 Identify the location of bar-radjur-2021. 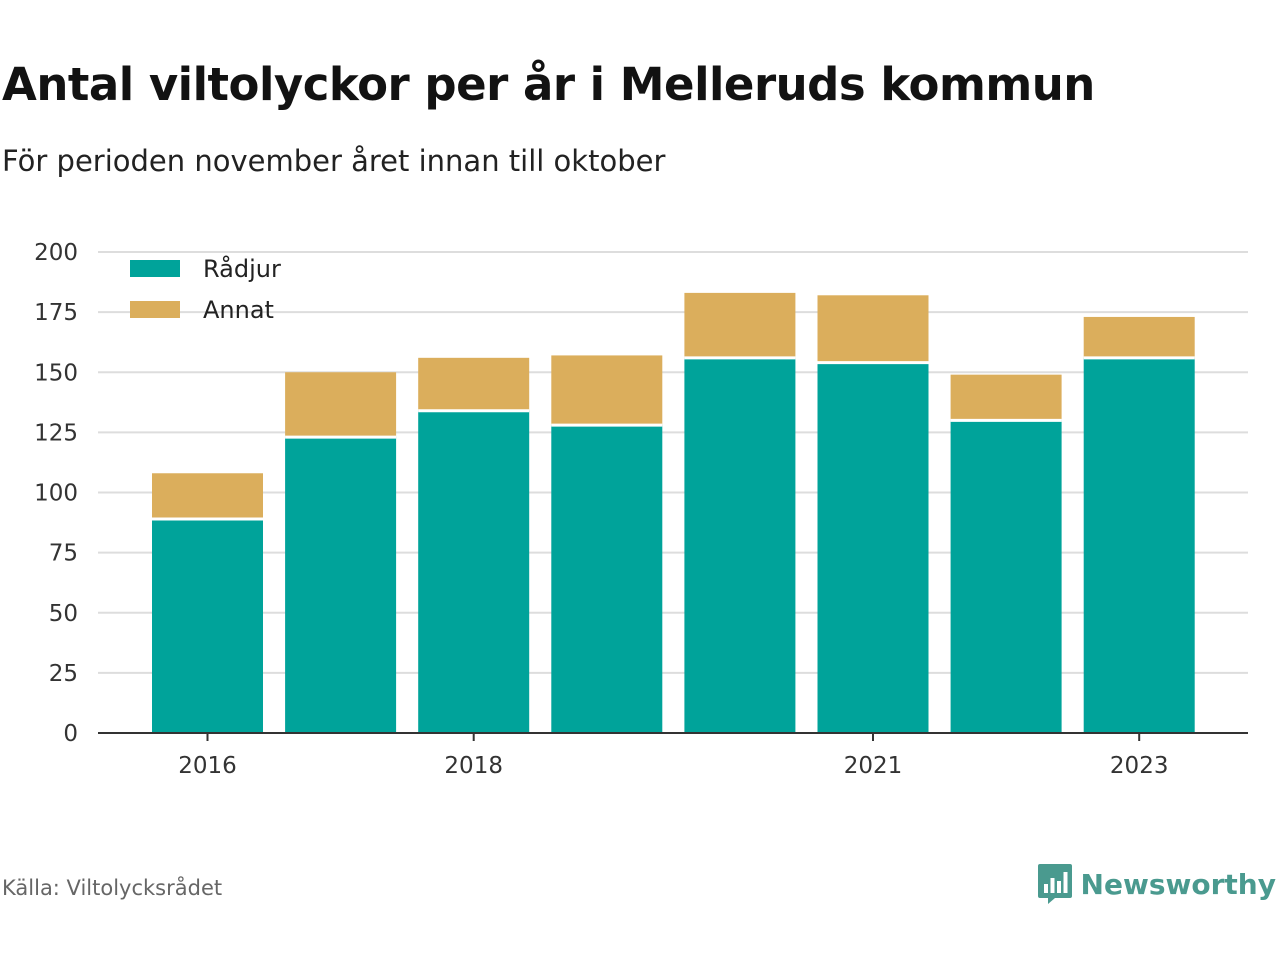
(873, 547).